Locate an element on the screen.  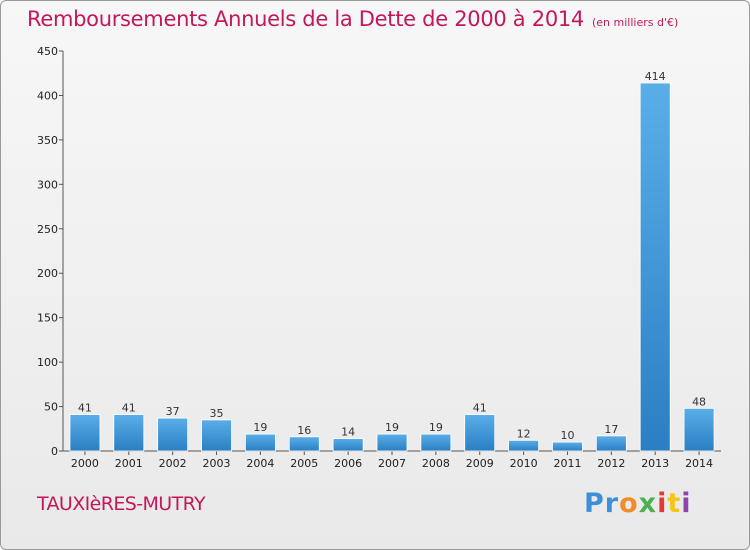
y-tick-label: 450 is located at coordinates (47, 51).